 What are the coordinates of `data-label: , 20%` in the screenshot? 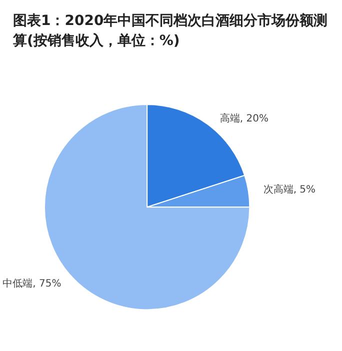 It's located at (254, 119).